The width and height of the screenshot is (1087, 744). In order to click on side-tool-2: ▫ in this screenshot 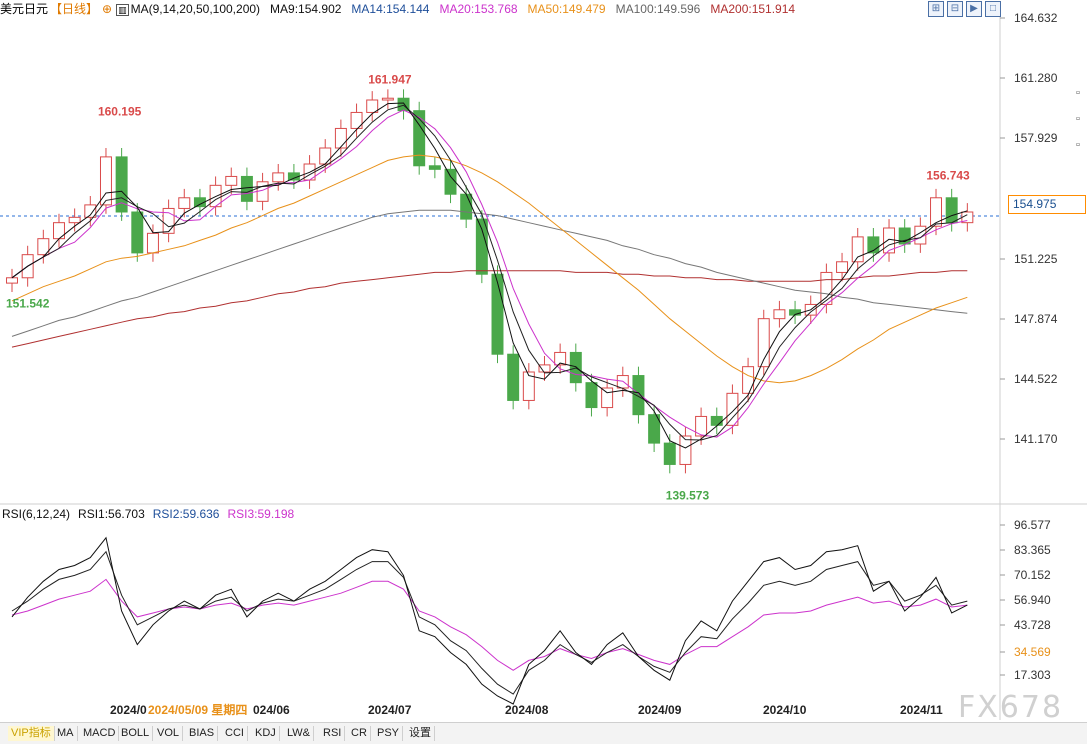, I will do `click(1078, 119)`.